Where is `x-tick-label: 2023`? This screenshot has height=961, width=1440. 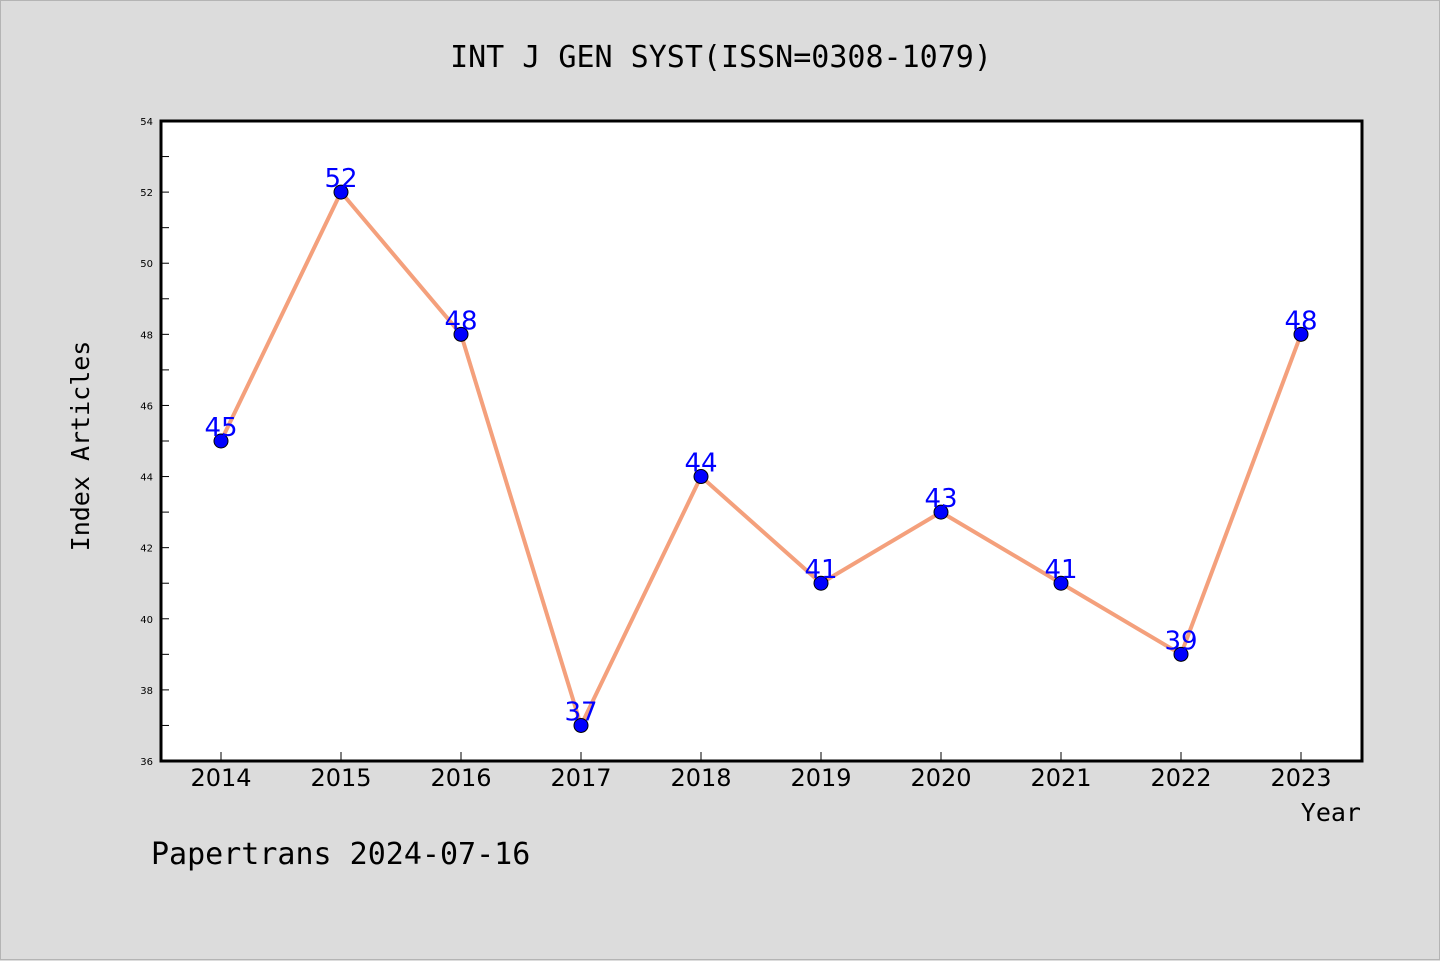 x-tick-label: 2023 is located at coordinates (1300, 778).